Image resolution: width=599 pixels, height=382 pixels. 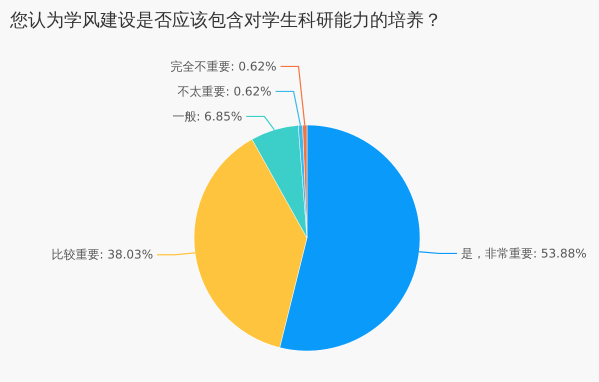 What do you see at coordinates (102, 255) in the screenshot?
I see `slice-label: 比较重要: 38.03%` at bounding box center [102, 255].